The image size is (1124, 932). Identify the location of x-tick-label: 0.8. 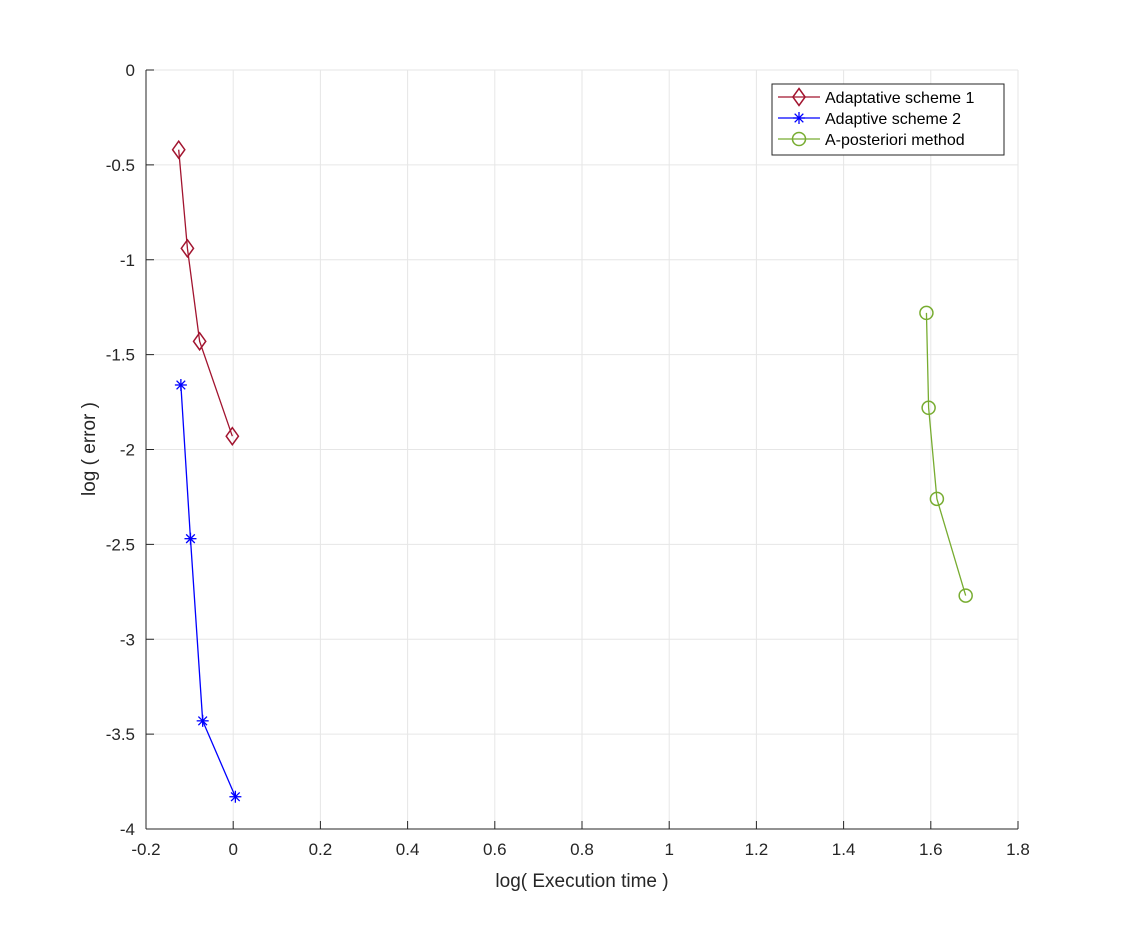
(582, 849).